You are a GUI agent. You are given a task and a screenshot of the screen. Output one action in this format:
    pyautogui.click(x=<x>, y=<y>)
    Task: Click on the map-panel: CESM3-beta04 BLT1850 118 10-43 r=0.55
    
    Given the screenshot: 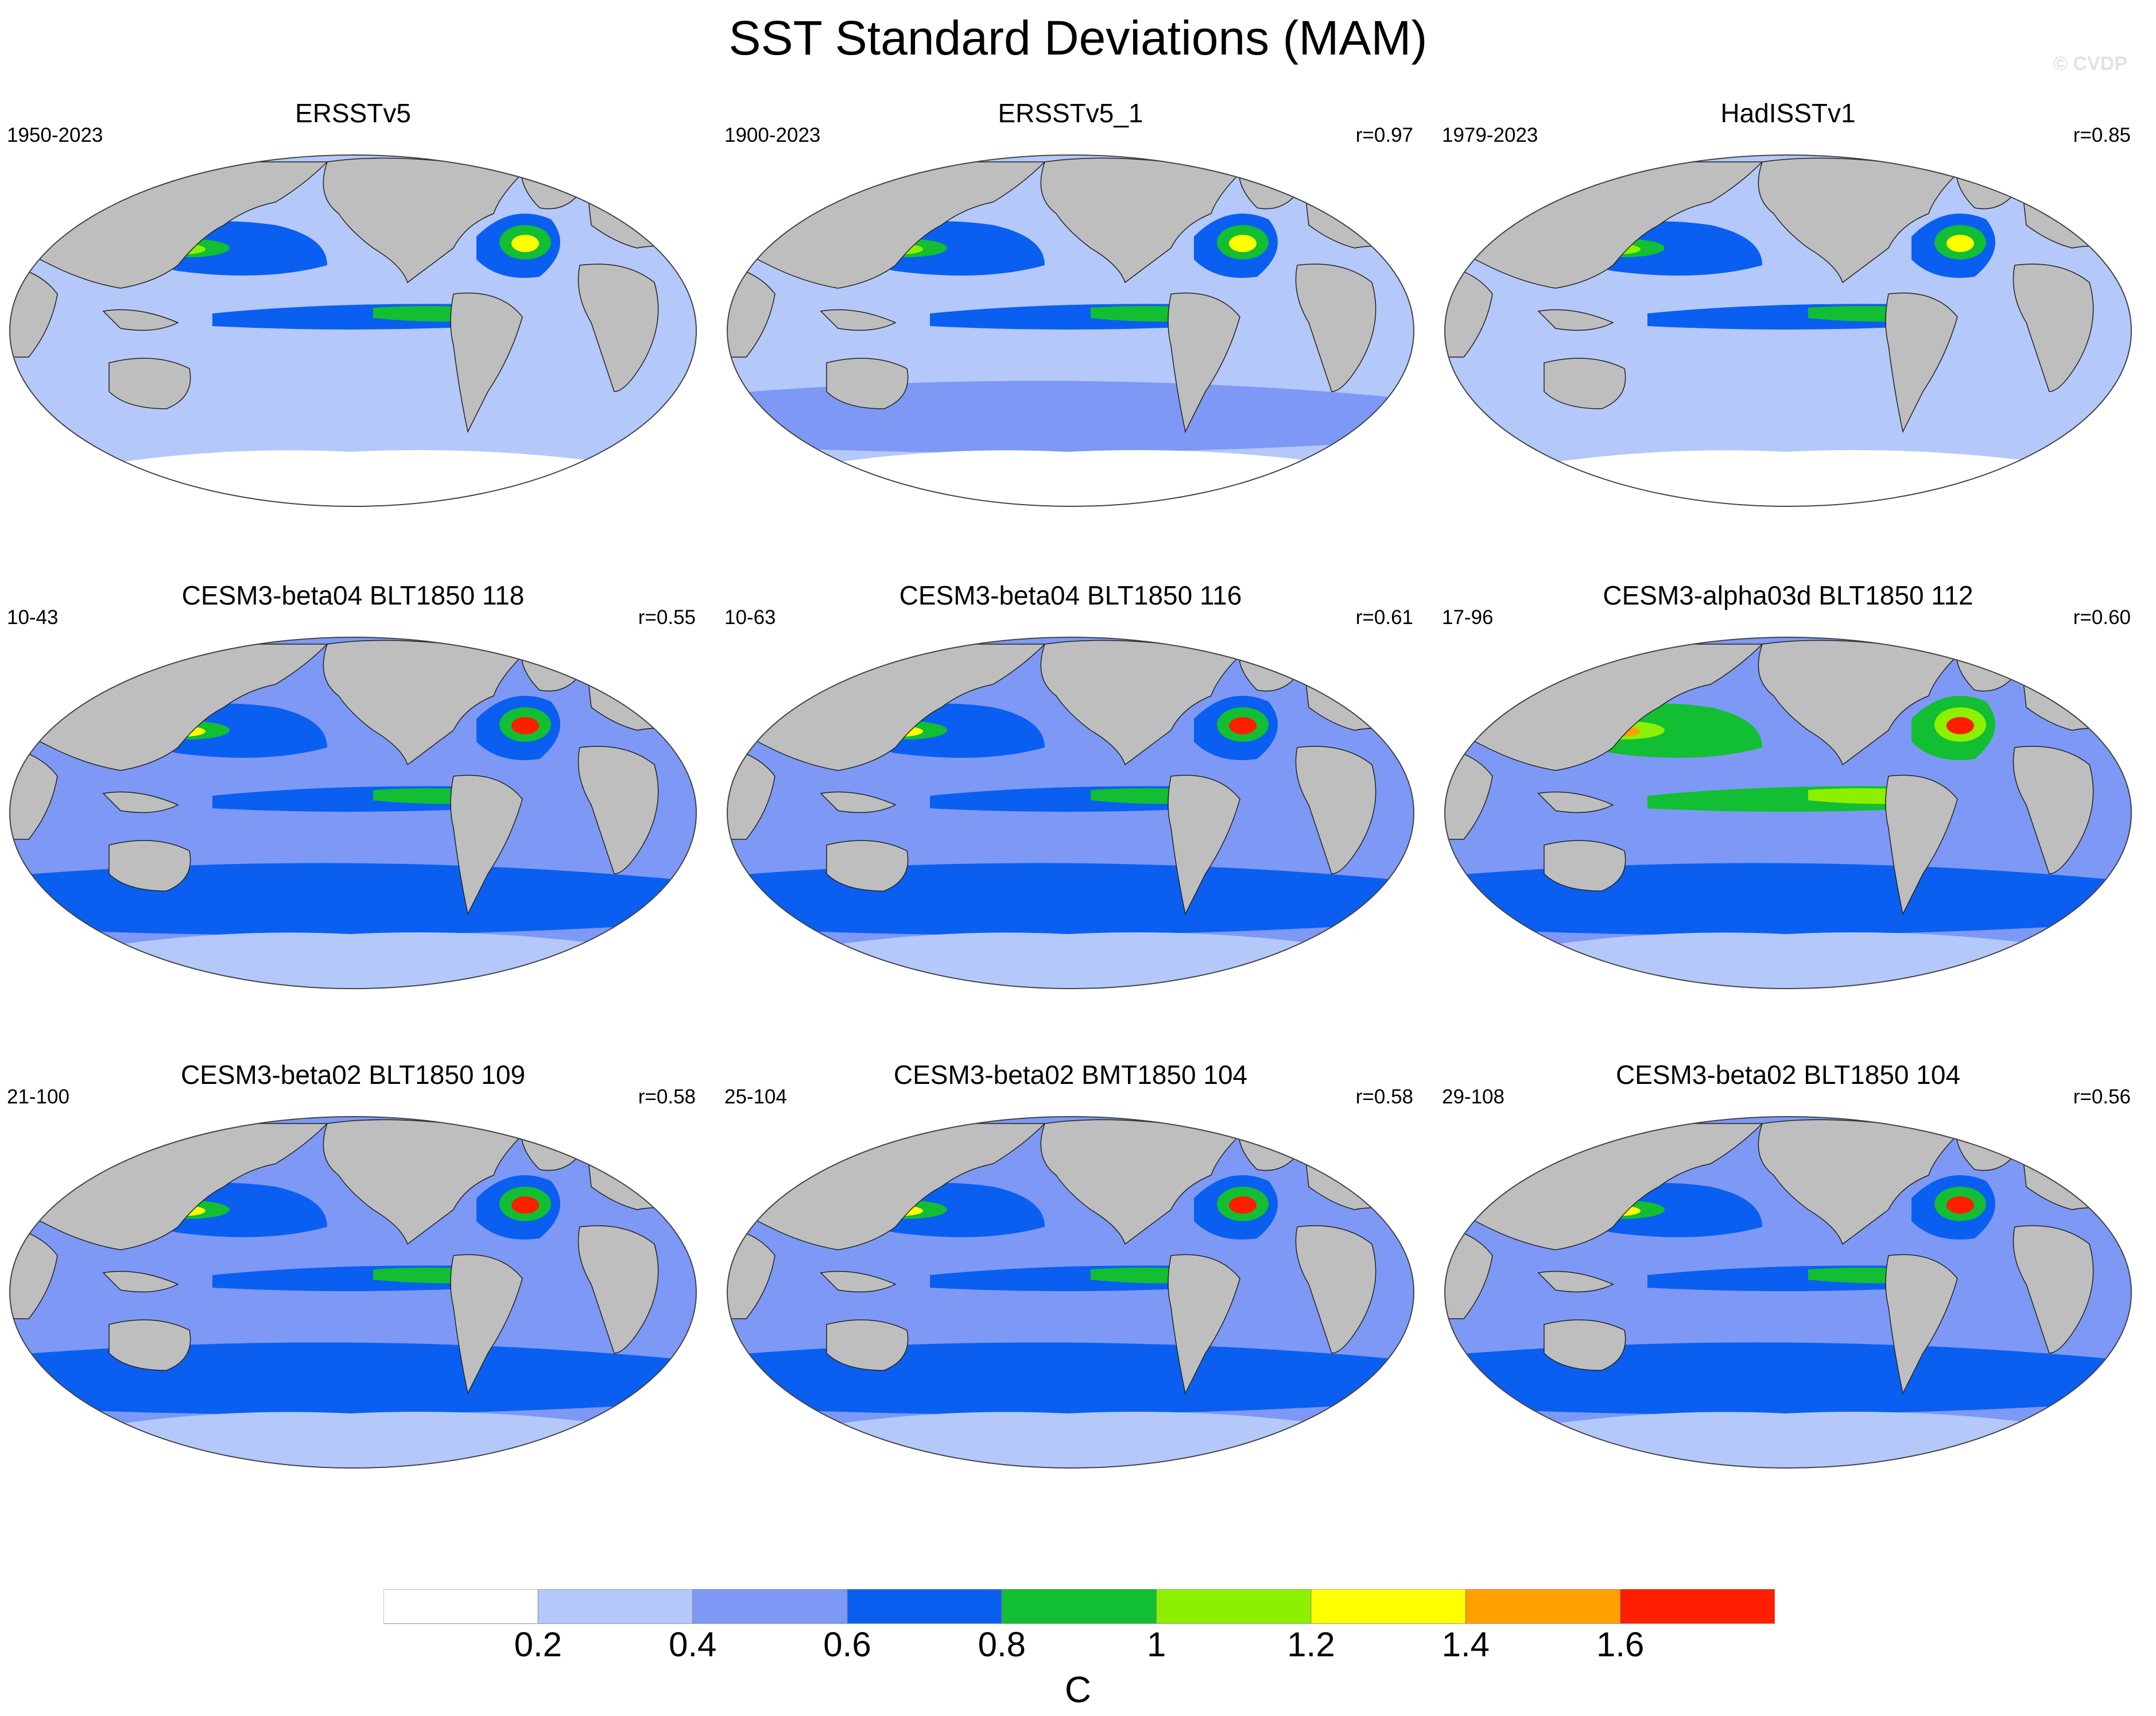 What is the action you would take?
    pyautogui.click(x=353, y=827)
    